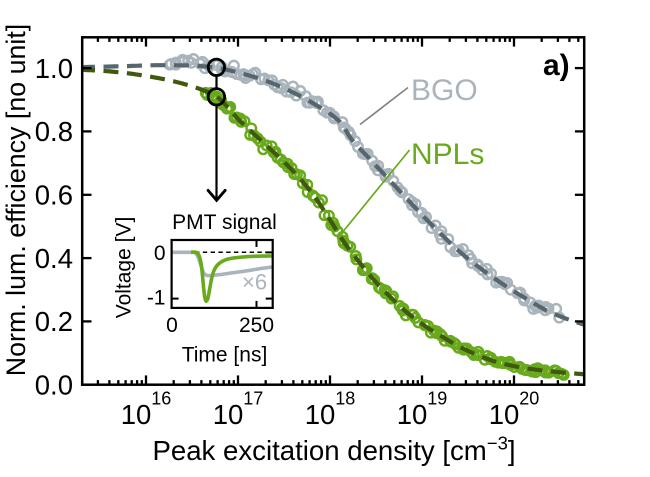 This screenshot has width=650, height=477. What do you see at coordinates (124, 268) in the screenshot?
I see `svg-text: Voltage [V]` at bounding box center [124, 268].